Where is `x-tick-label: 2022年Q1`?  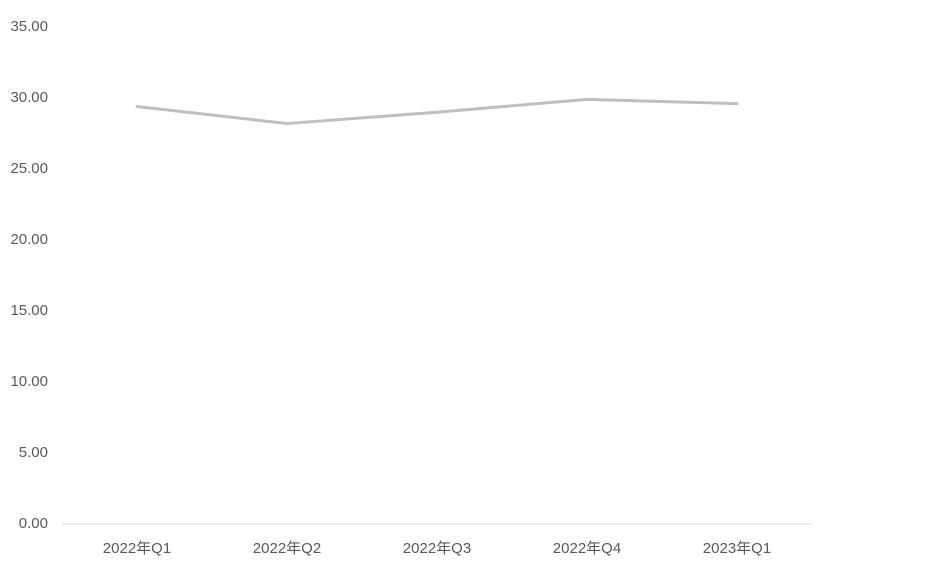
x-tick-label: 2022年Q1 is located at coordinates (137, 548).